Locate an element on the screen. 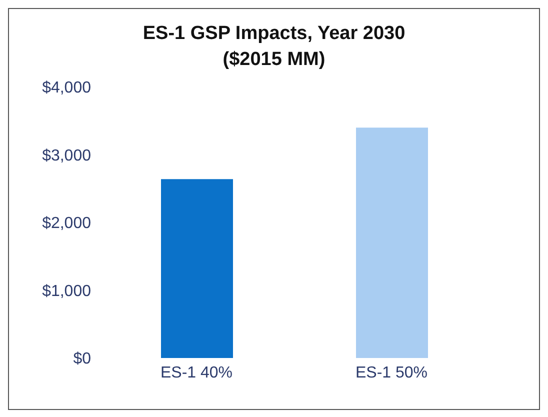 The image size is (548, 417). x-tick-label: ES-1 40% is located at coordinates (196, 373).